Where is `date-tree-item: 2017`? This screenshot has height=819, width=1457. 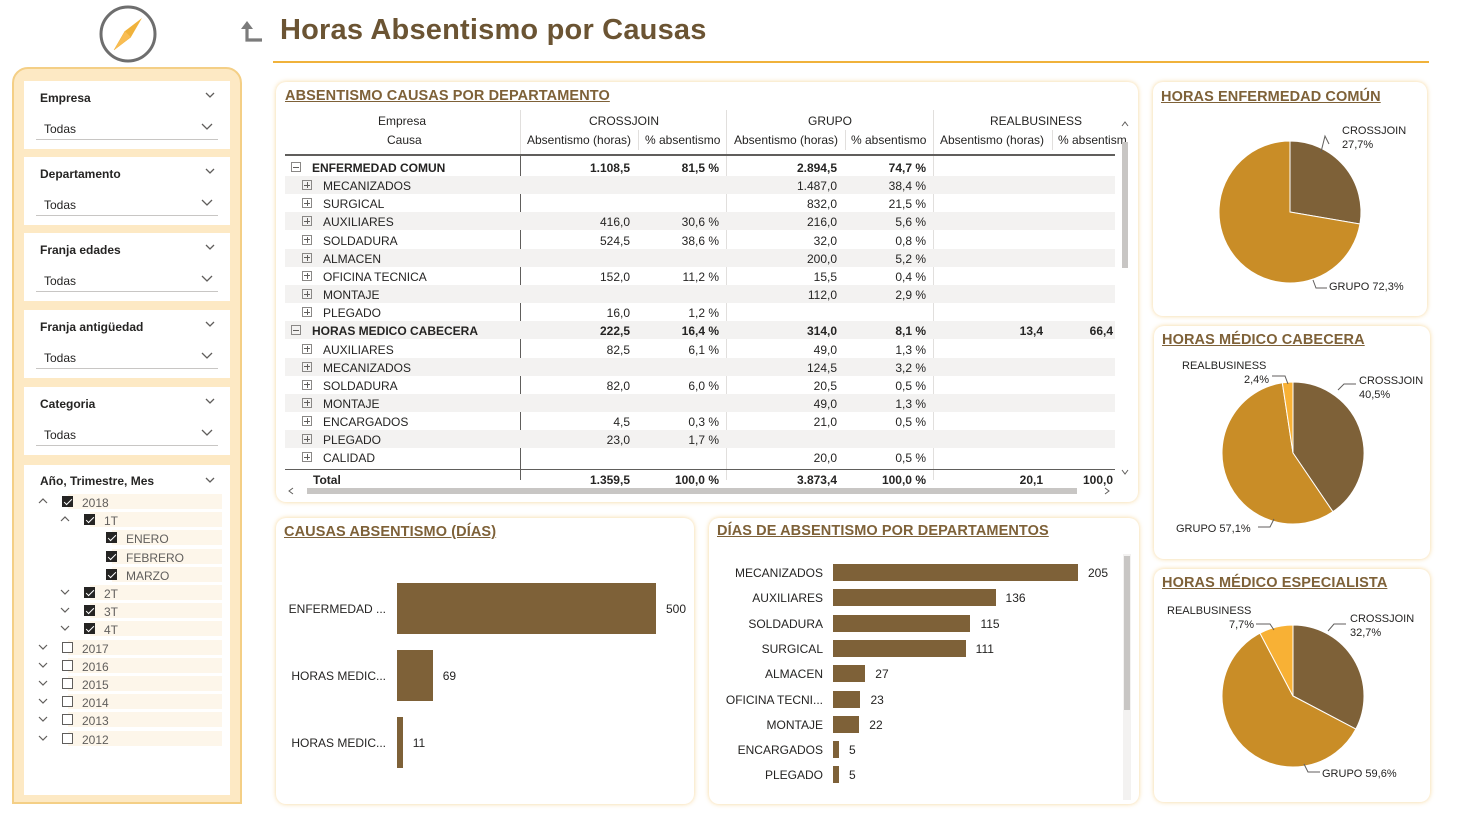 date-tree-item: 2017 is located at coordinates (129, 647).